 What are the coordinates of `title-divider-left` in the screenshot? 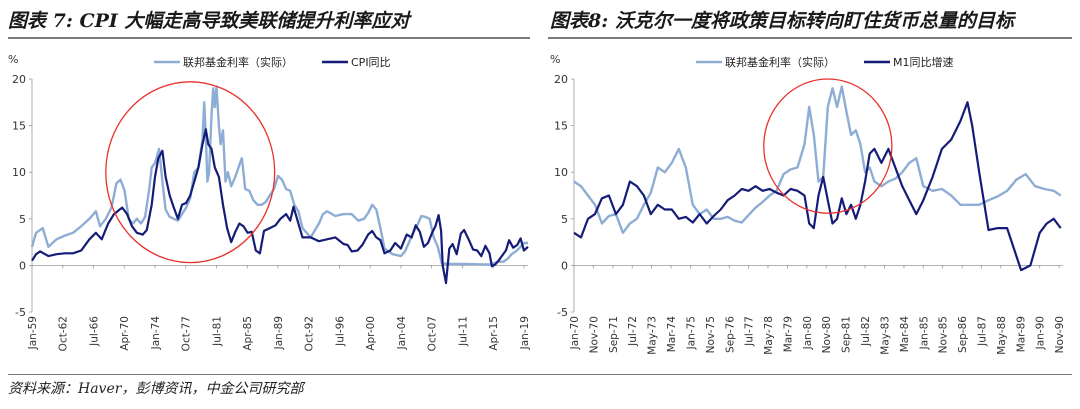 It's located at (269, 38).